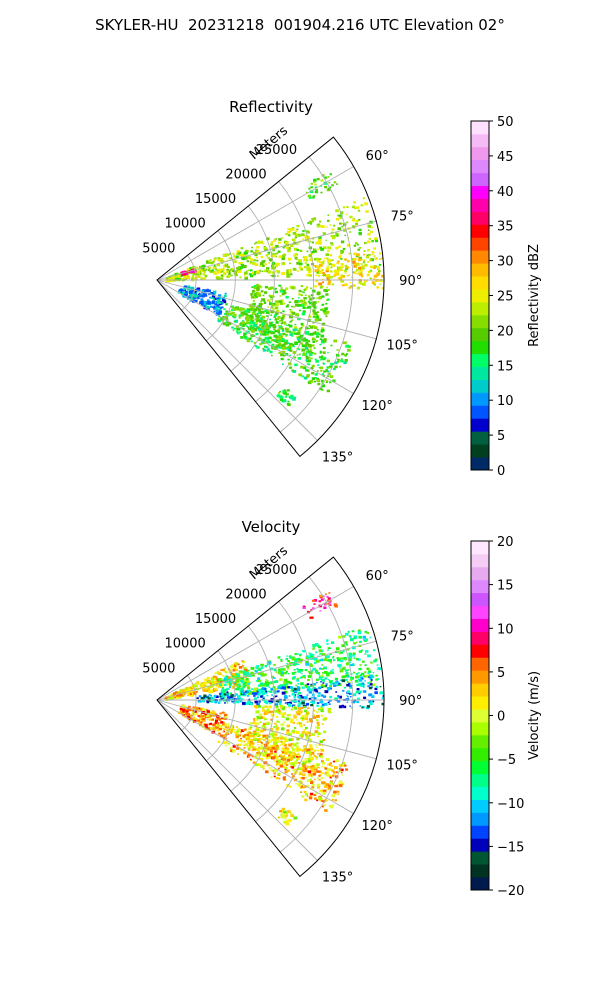  I want to click on colorbar-tick-label: −10, so click(510, 804).